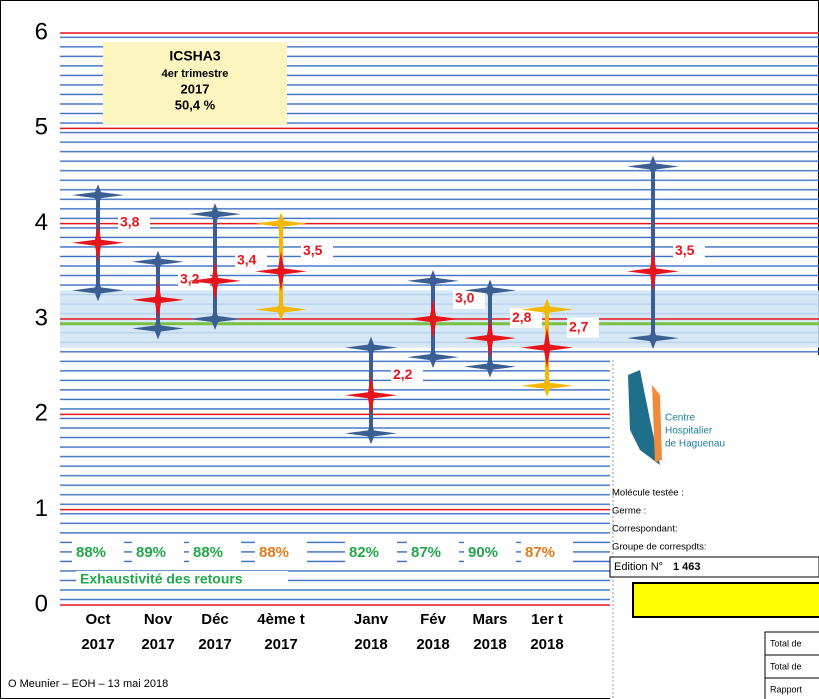 The width and height of the screenshot is (819, 699). Describe the element at coordinates (638, 567) in the screenshot. I see `edition-label: Edition N°` at that location.